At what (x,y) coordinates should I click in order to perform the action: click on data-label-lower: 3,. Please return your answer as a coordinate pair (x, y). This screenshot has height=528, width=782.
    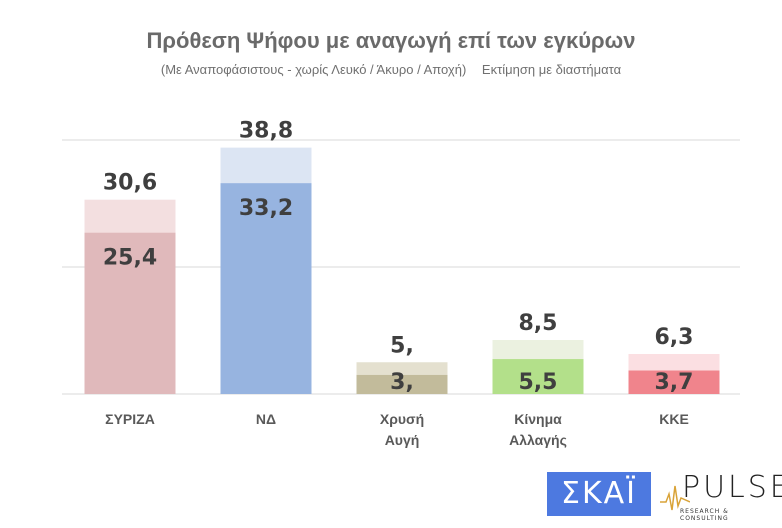
    Looking at the image, I should click on (402, 382).